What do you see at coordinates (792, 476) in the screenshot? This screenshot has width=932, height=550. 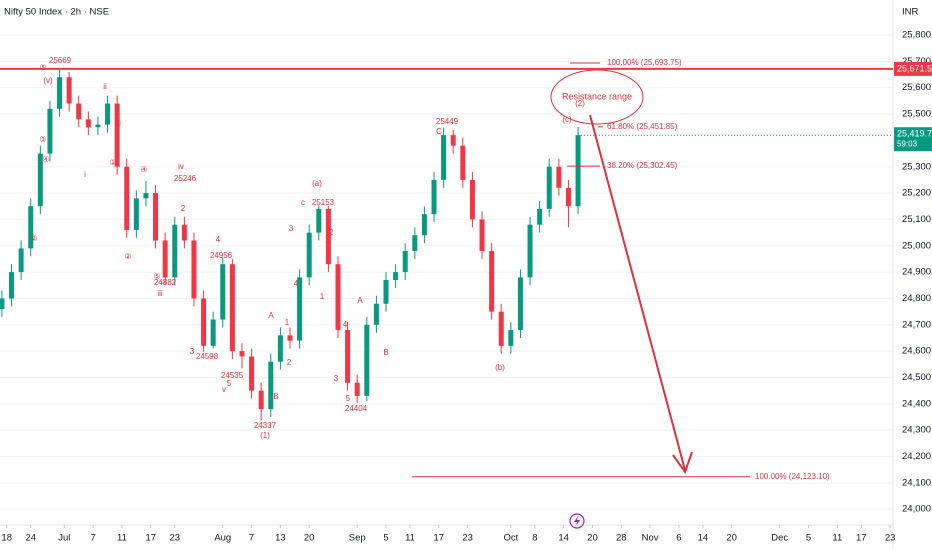 I see `fib-label: 100.00% (24,123.10)` at bounding box center [792, 476].